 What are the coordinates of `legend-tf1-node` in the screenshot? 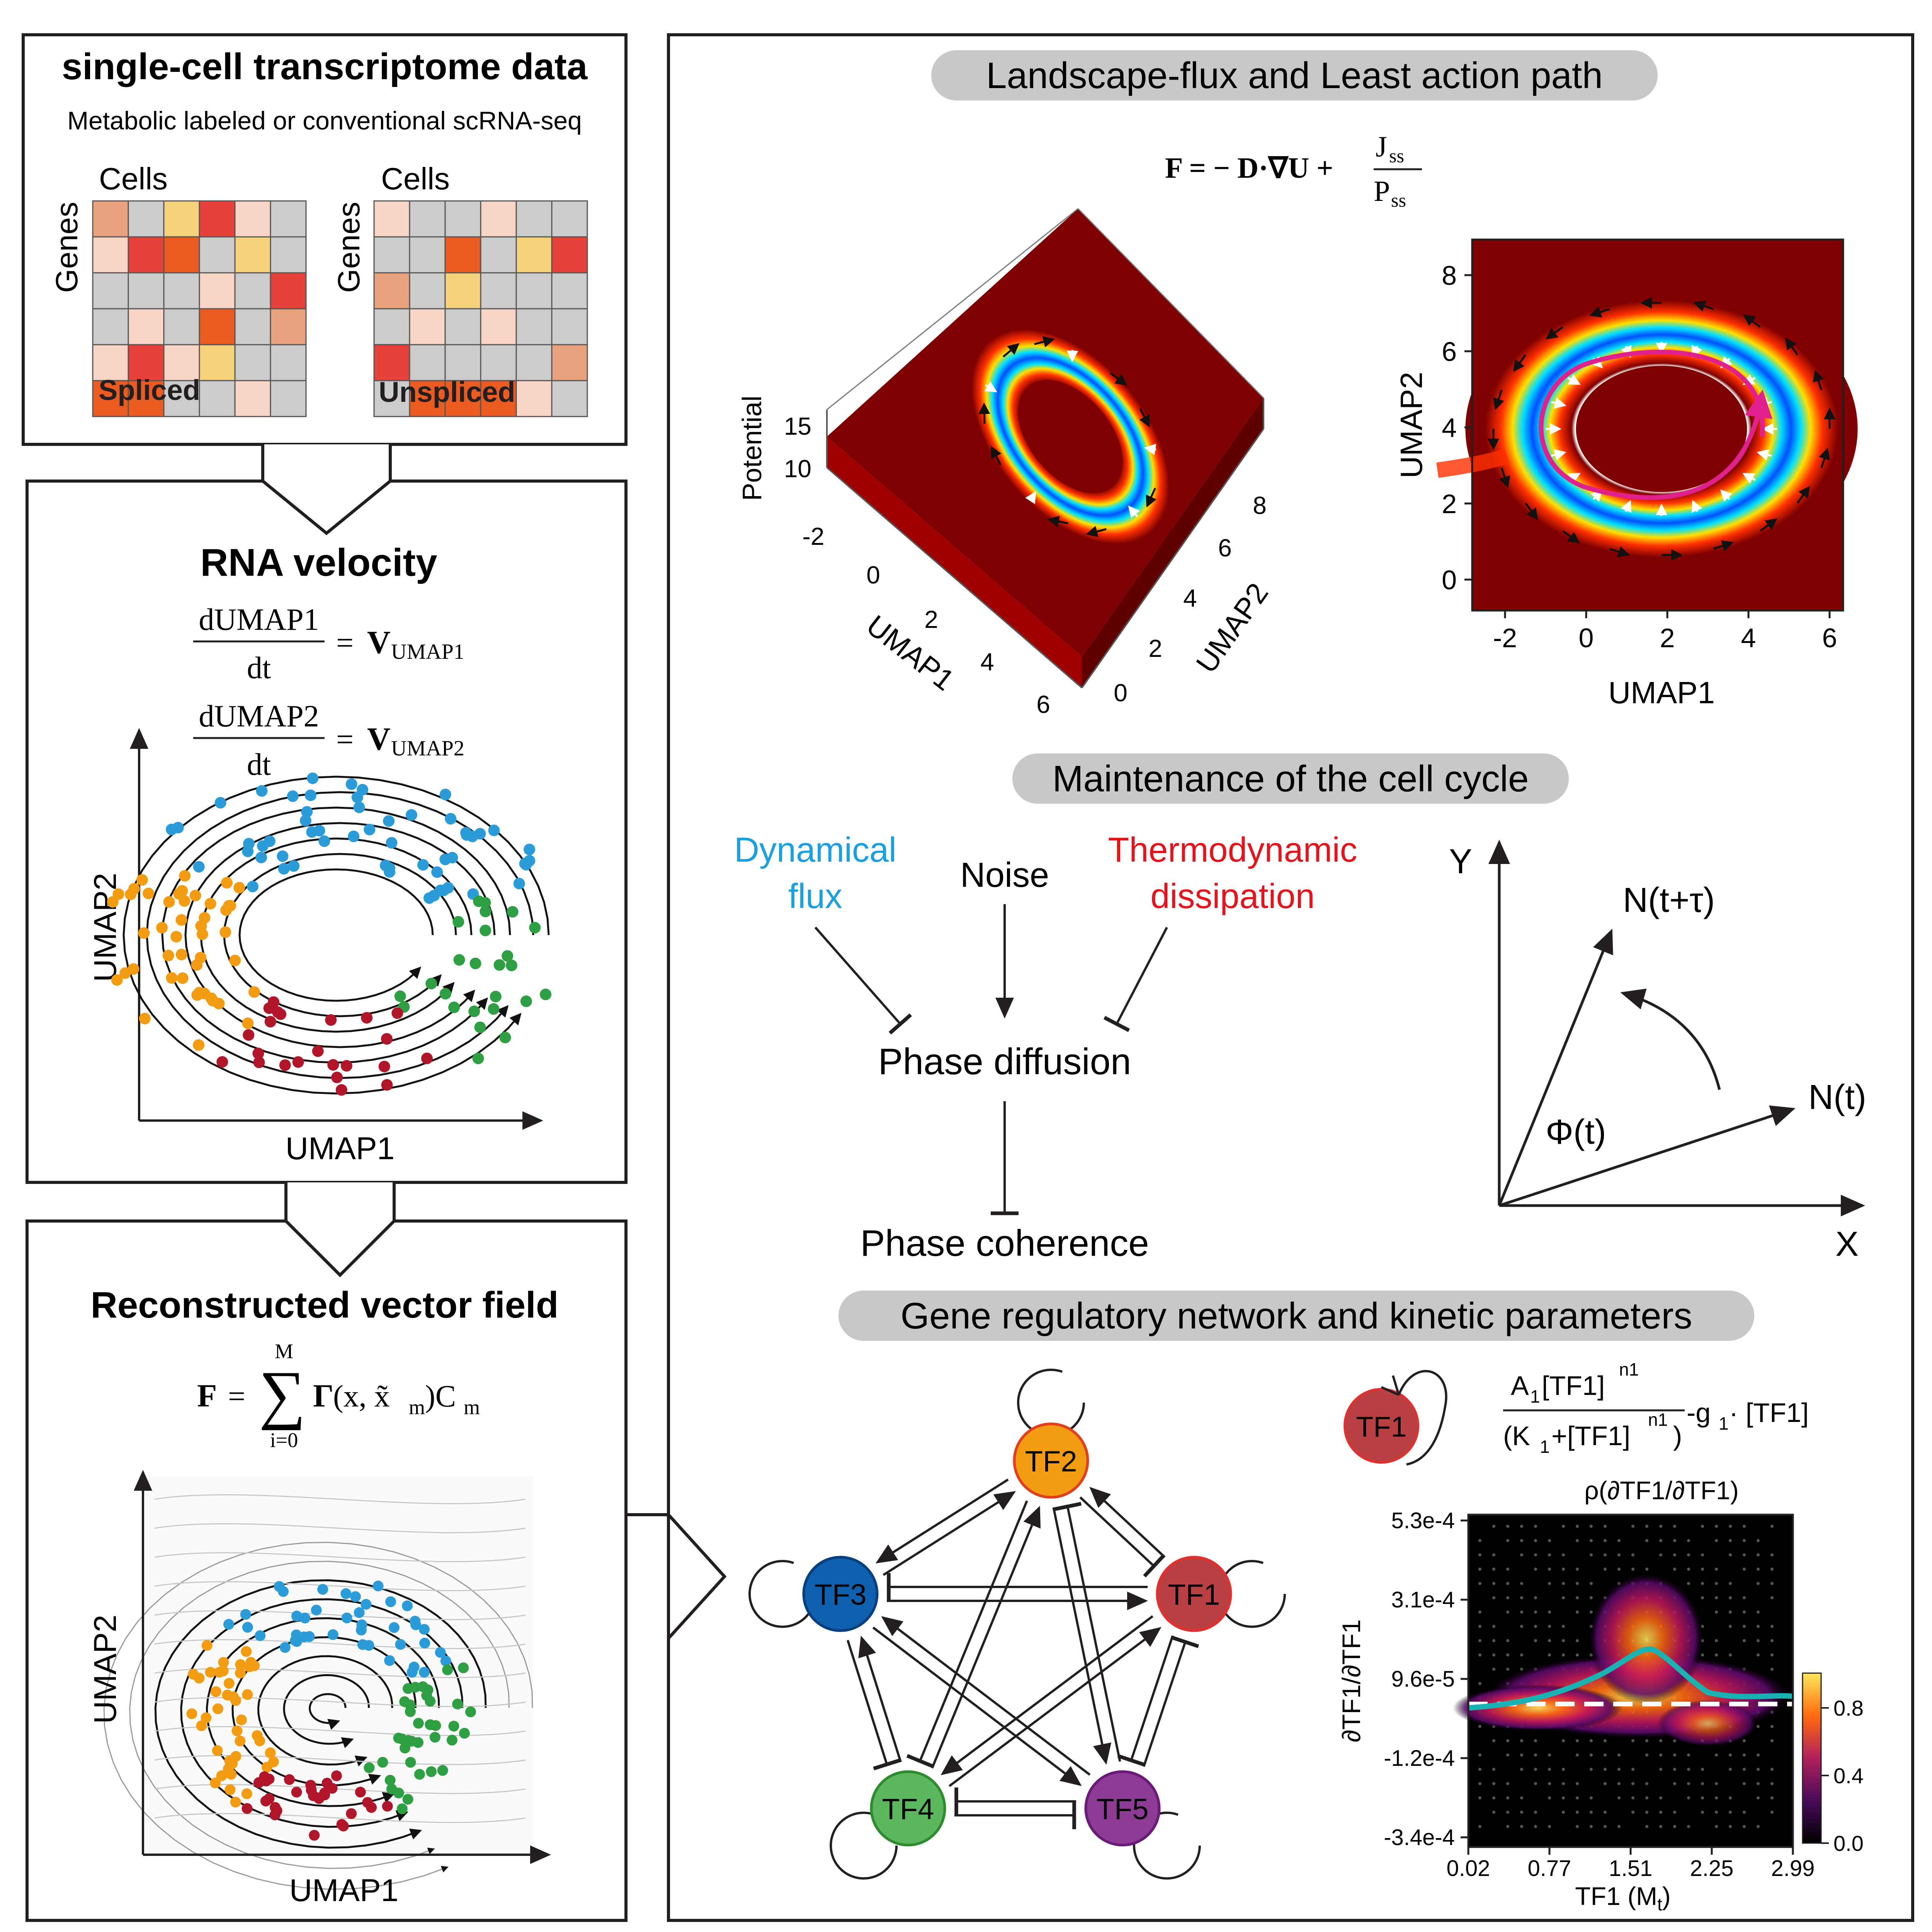 It's located at (1382, 1426).